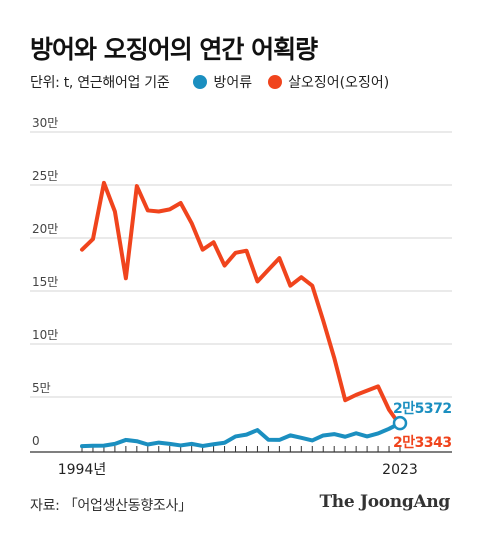 The height and width of the screenshot is (533, 480). I want to click on y-tick-label: 25만, so click(45, 176).